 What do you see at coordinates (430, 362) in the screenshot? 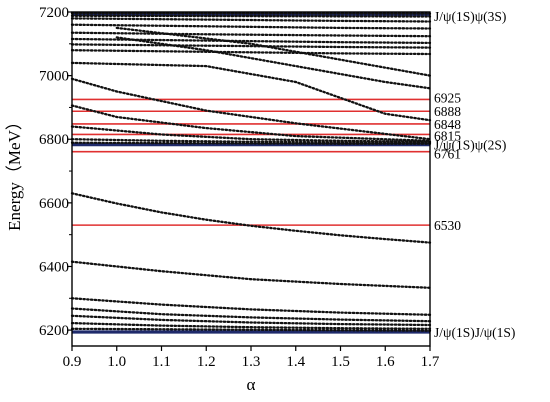
I see `x-tick-label: 1.7` at bounding box center [430, 362].